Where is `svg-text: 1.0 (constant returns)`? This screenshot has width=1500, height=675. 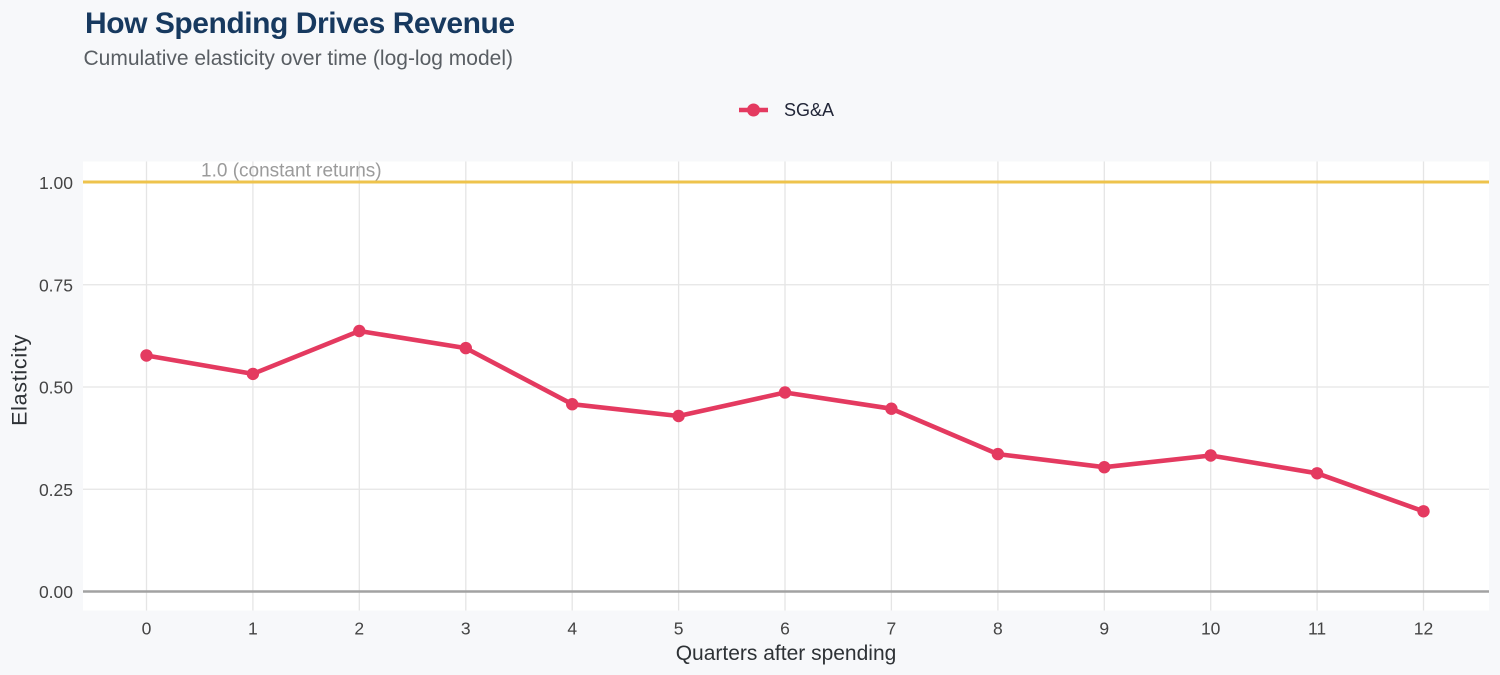 svg-text: 1.0 (constant returns) is located at coordinates (291, 171).